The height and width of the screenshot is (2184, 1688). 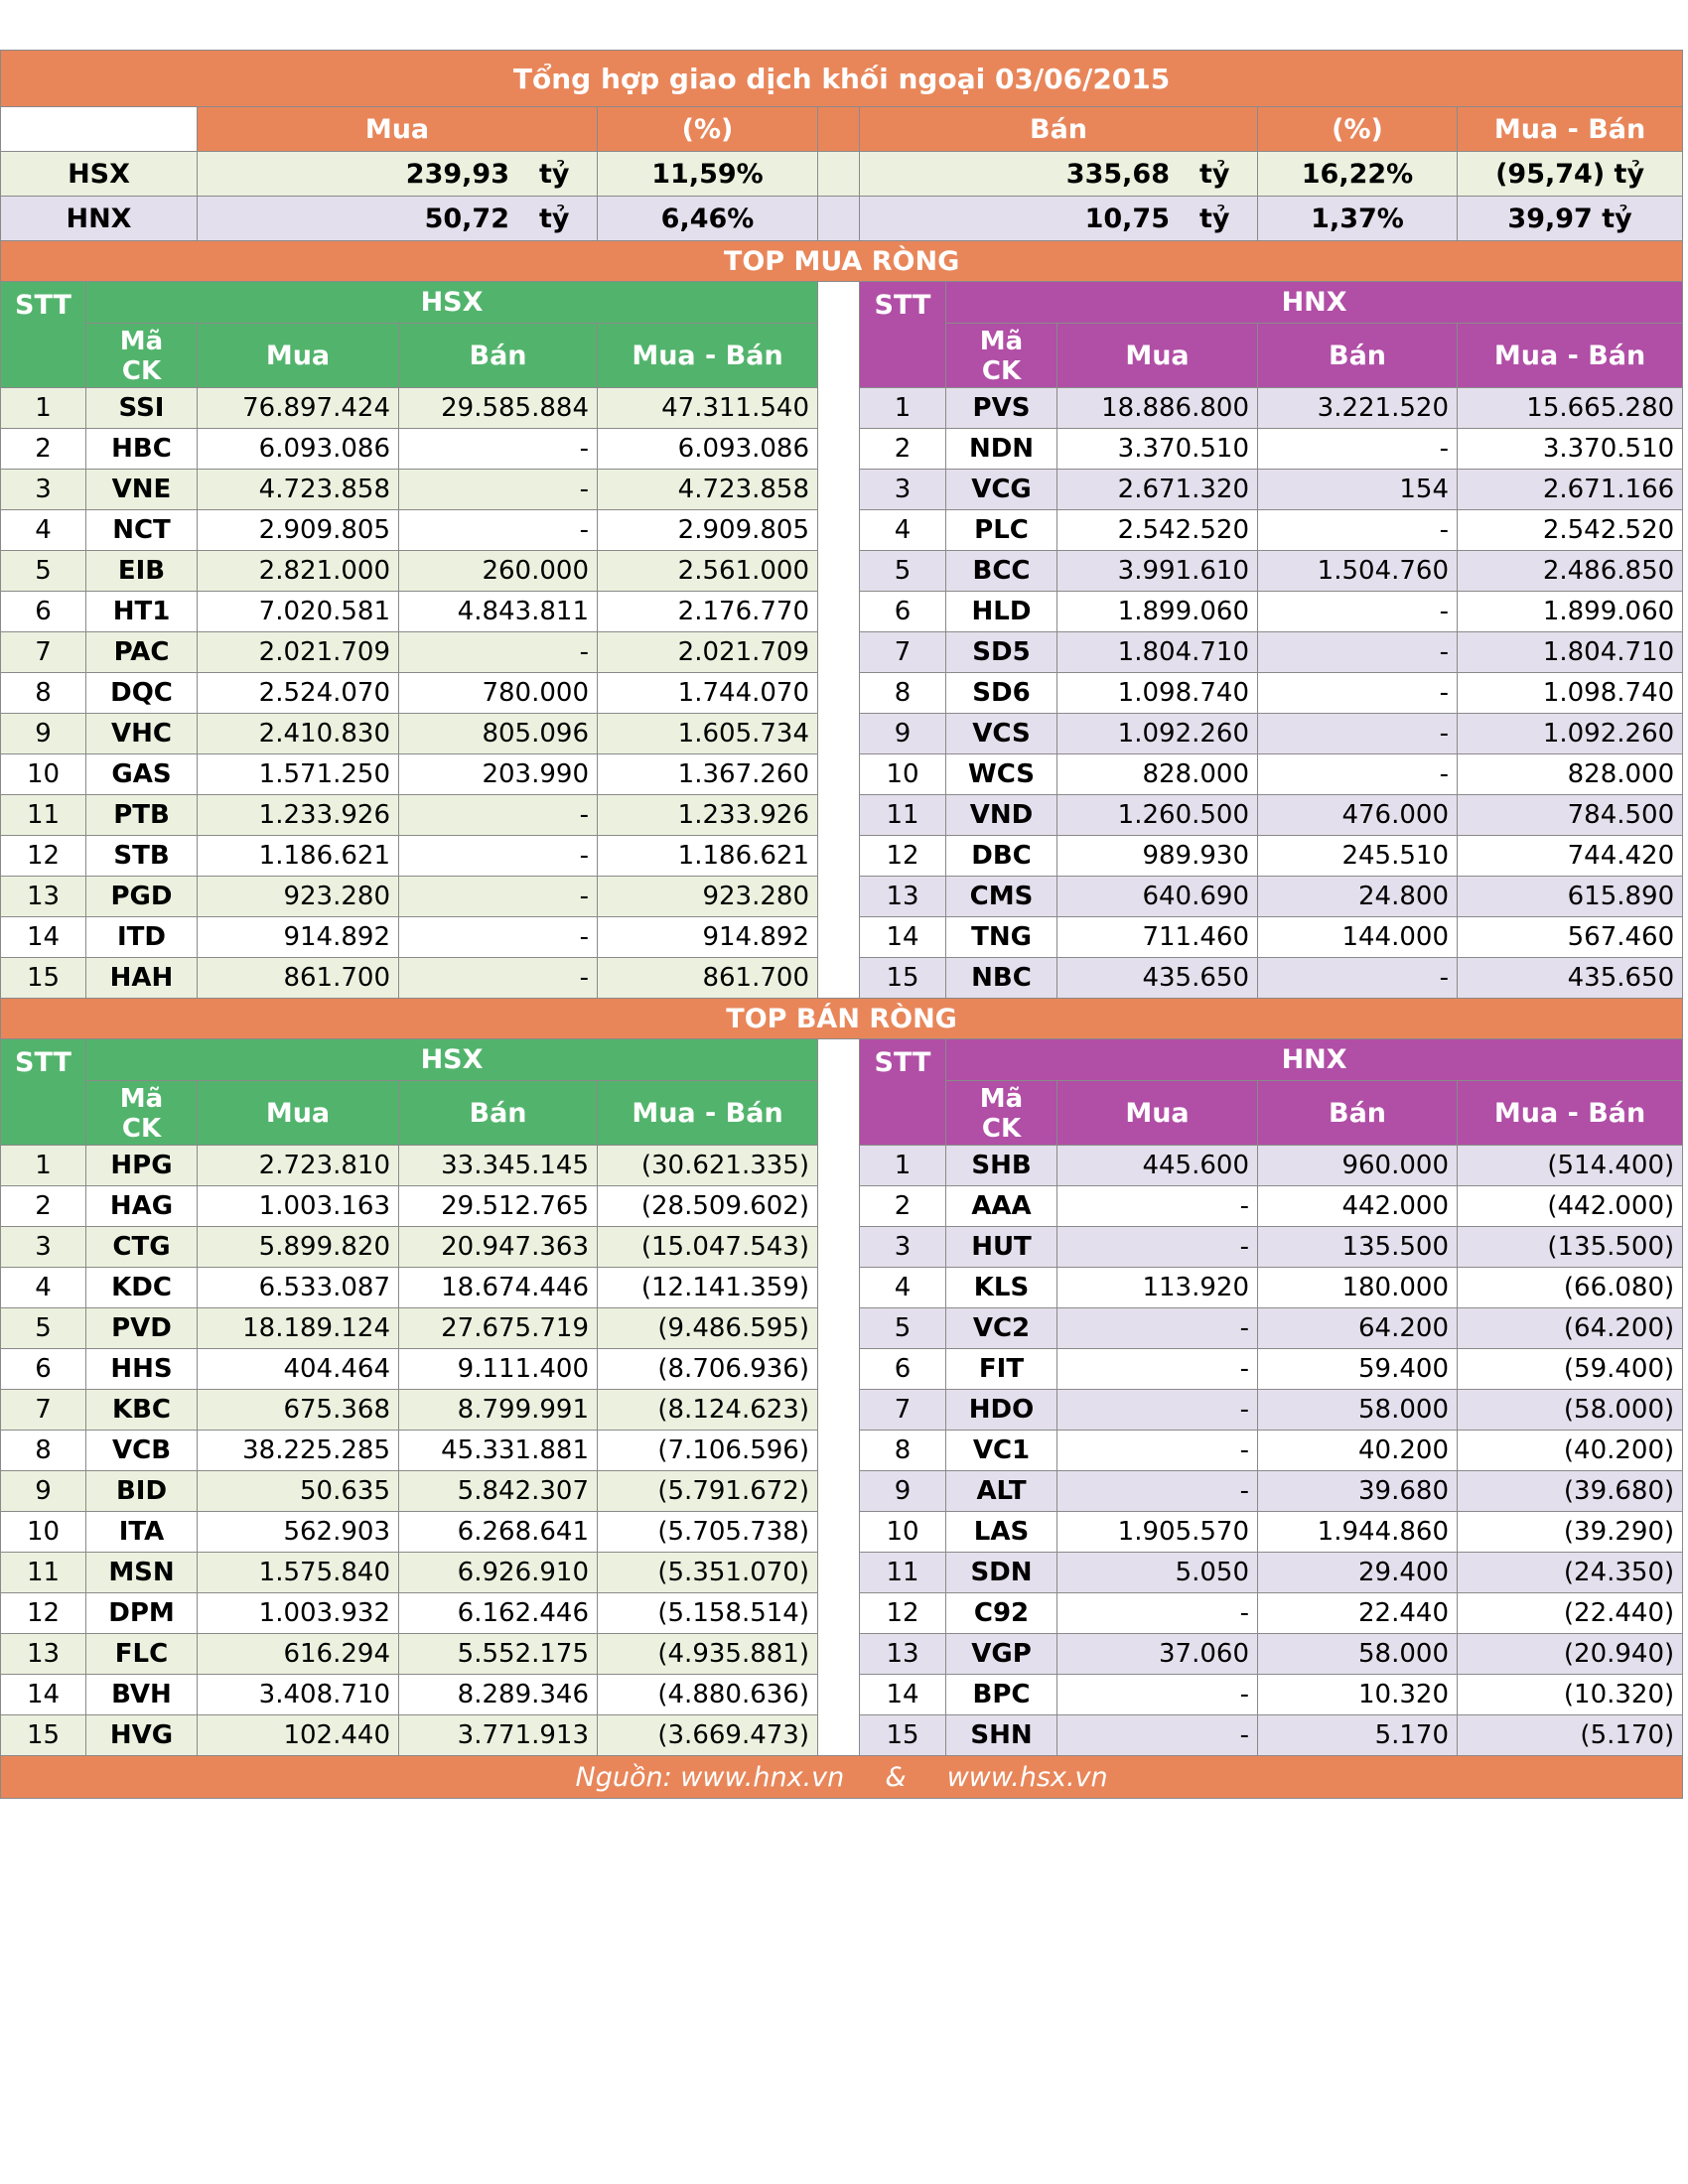 I want to click on row-sell: 4.843.811, so click(x=498, y=611).